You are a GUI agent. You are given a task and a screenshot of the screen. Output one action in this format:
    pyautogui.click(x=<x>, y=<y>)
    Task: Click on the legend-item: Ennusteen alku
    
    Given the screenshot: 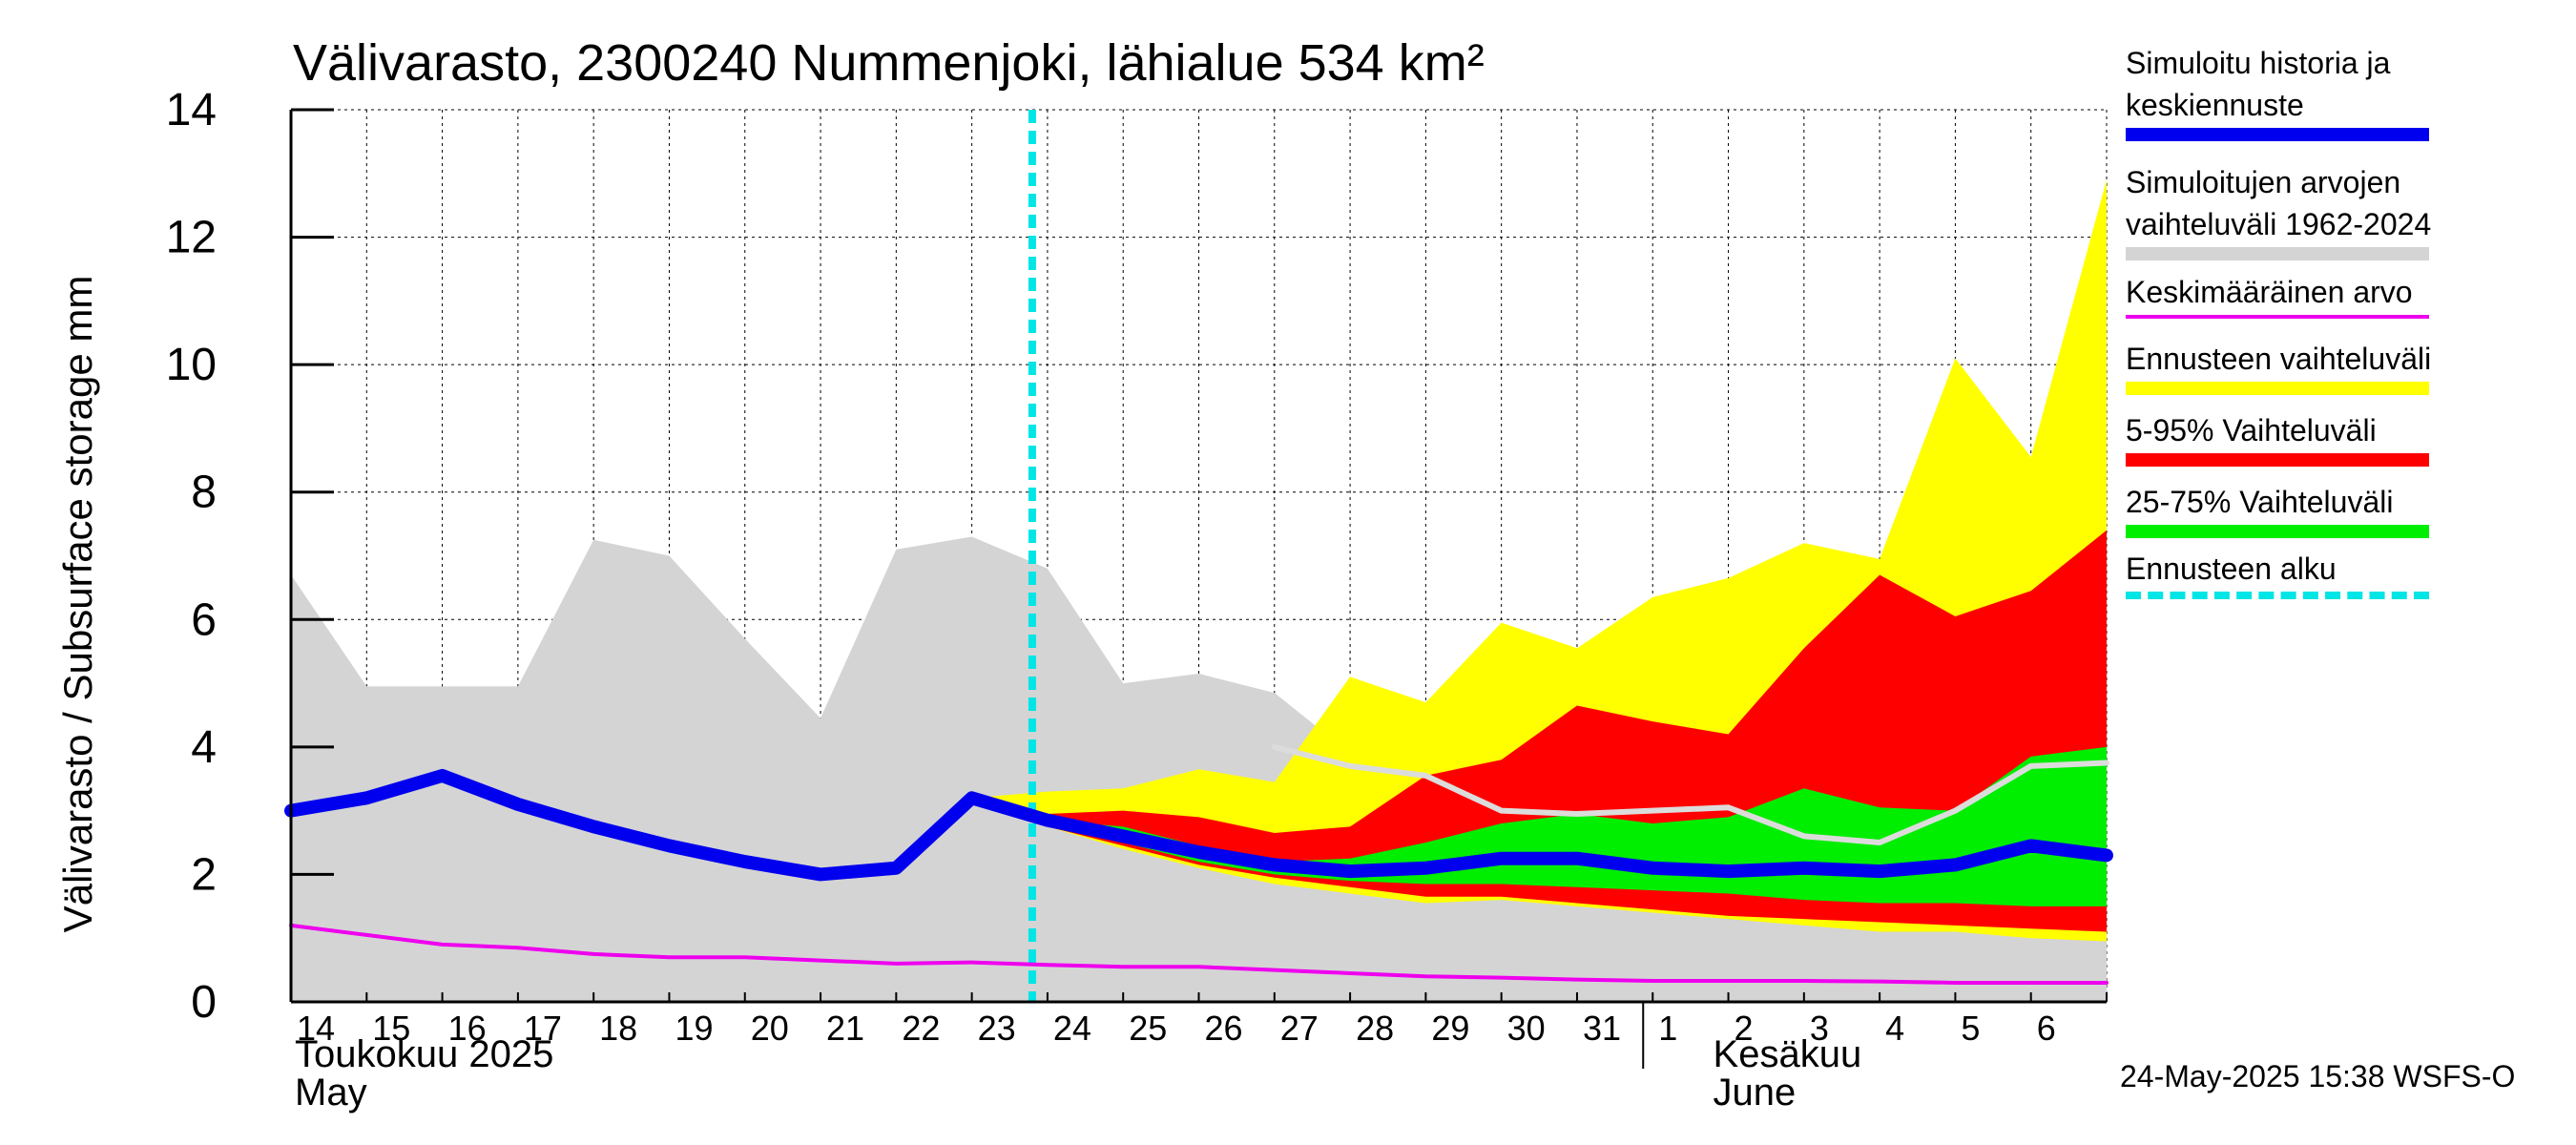 What is the action you would take?
    pyautogui.click(x=2326, y=573)
    